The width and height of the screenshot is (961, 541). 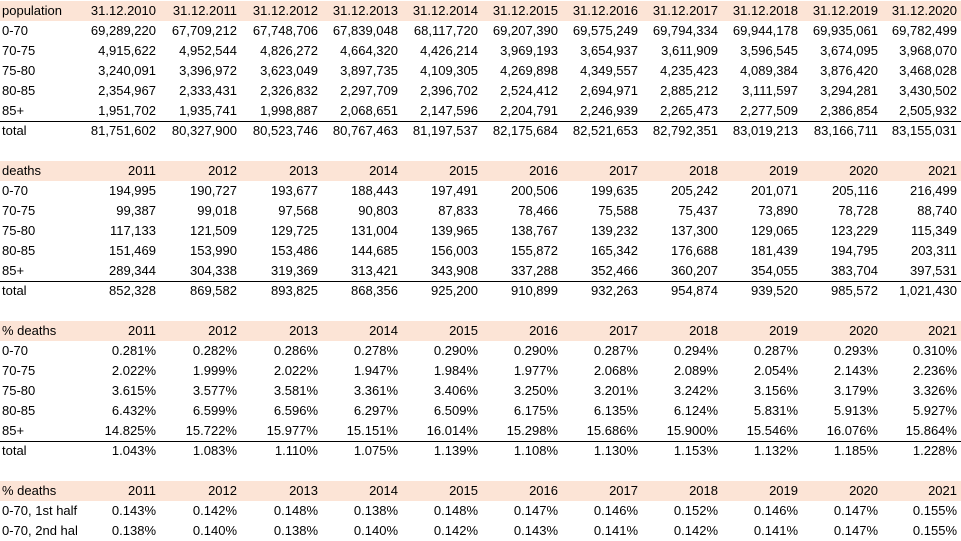 What do you see at coordinates (214, 350) in the screenshot?
I see `table-cell: 0.282%` at bounding box center [214, 350].